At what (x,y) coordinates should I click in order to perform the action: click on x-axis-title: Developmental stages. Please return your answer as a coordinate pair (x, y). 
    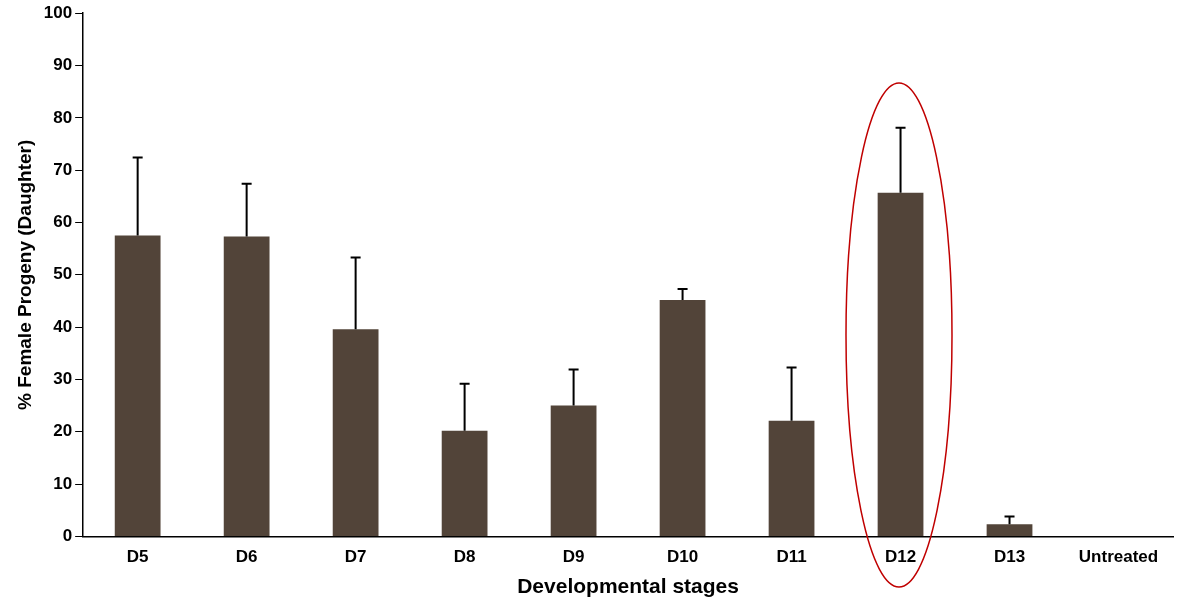
    Looking at the image, I should click on (628, 586).